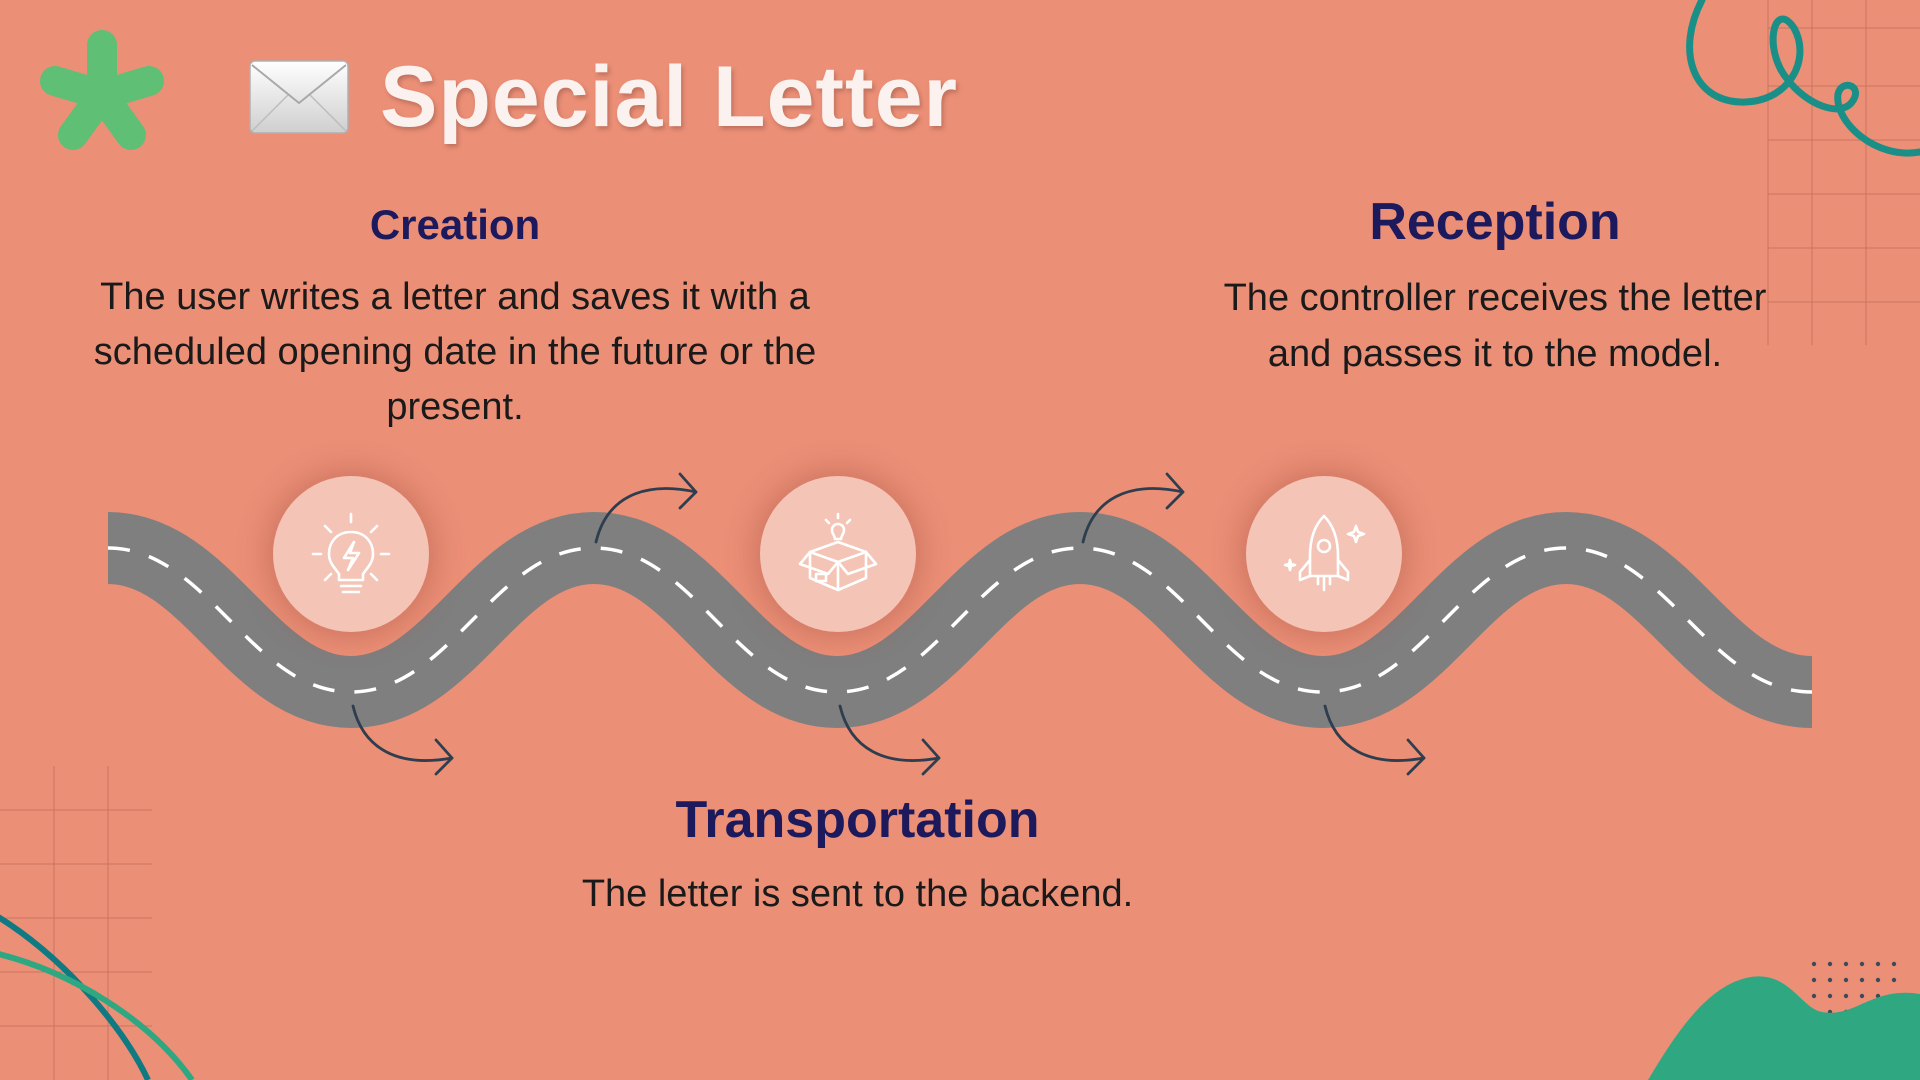 The image size is (1920, 1080). I want to click on stage-heading: Transportation, so click(857, 820).